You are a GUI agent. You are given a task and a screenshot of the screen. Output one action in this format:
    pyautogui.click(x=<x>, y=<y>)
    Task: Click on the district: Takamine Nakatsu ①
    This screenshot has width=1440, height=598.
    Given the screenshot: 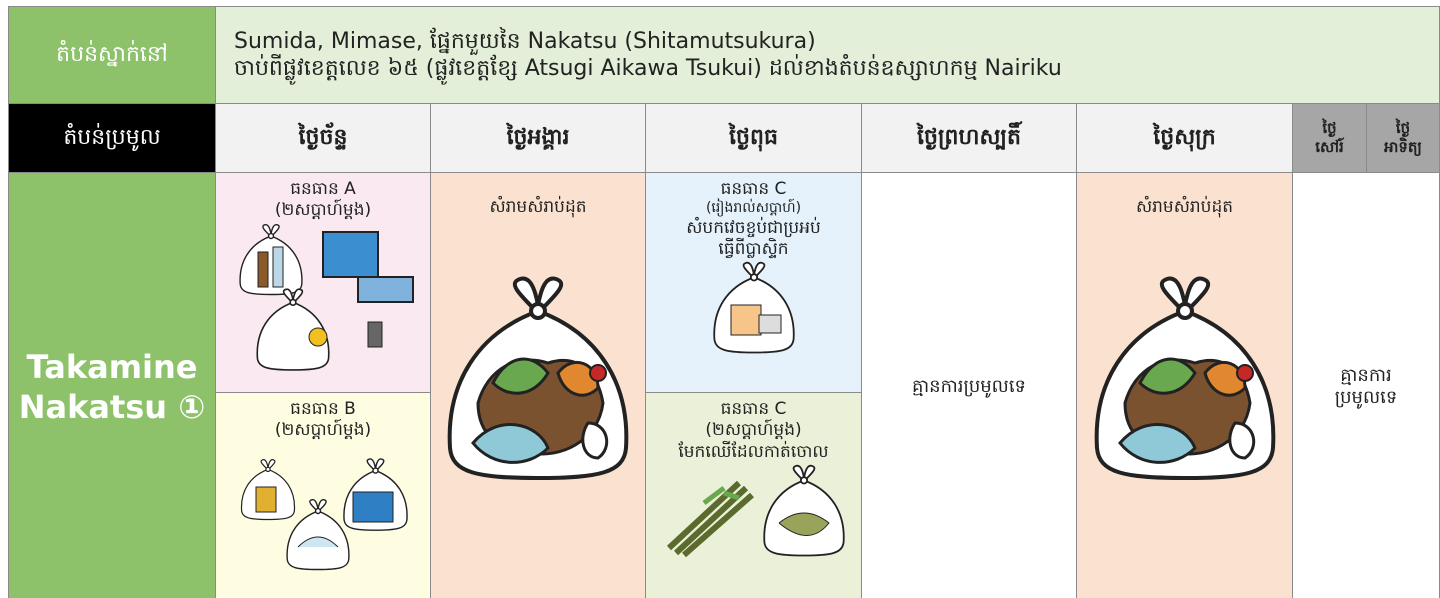 What is the action you would take?
    pyautogui.click(x=112, y=385)
    